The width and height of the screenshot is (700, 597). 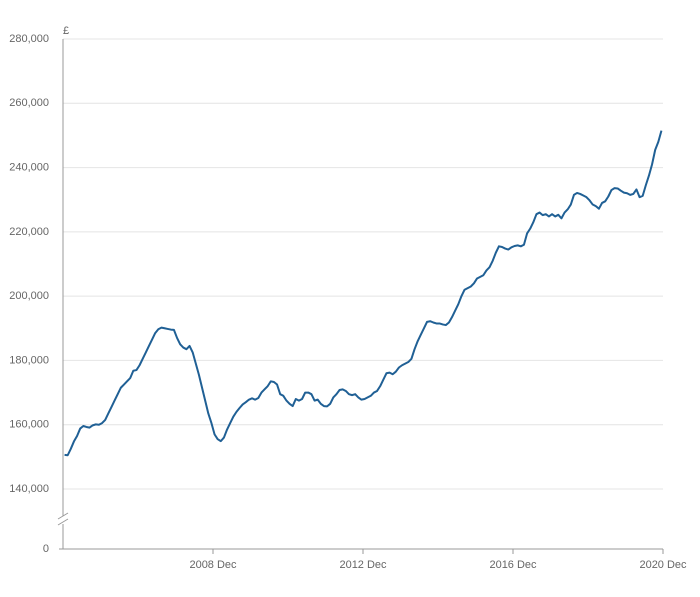 I want to click on y-tick-label: 180,000, so click(x=29, y=360).